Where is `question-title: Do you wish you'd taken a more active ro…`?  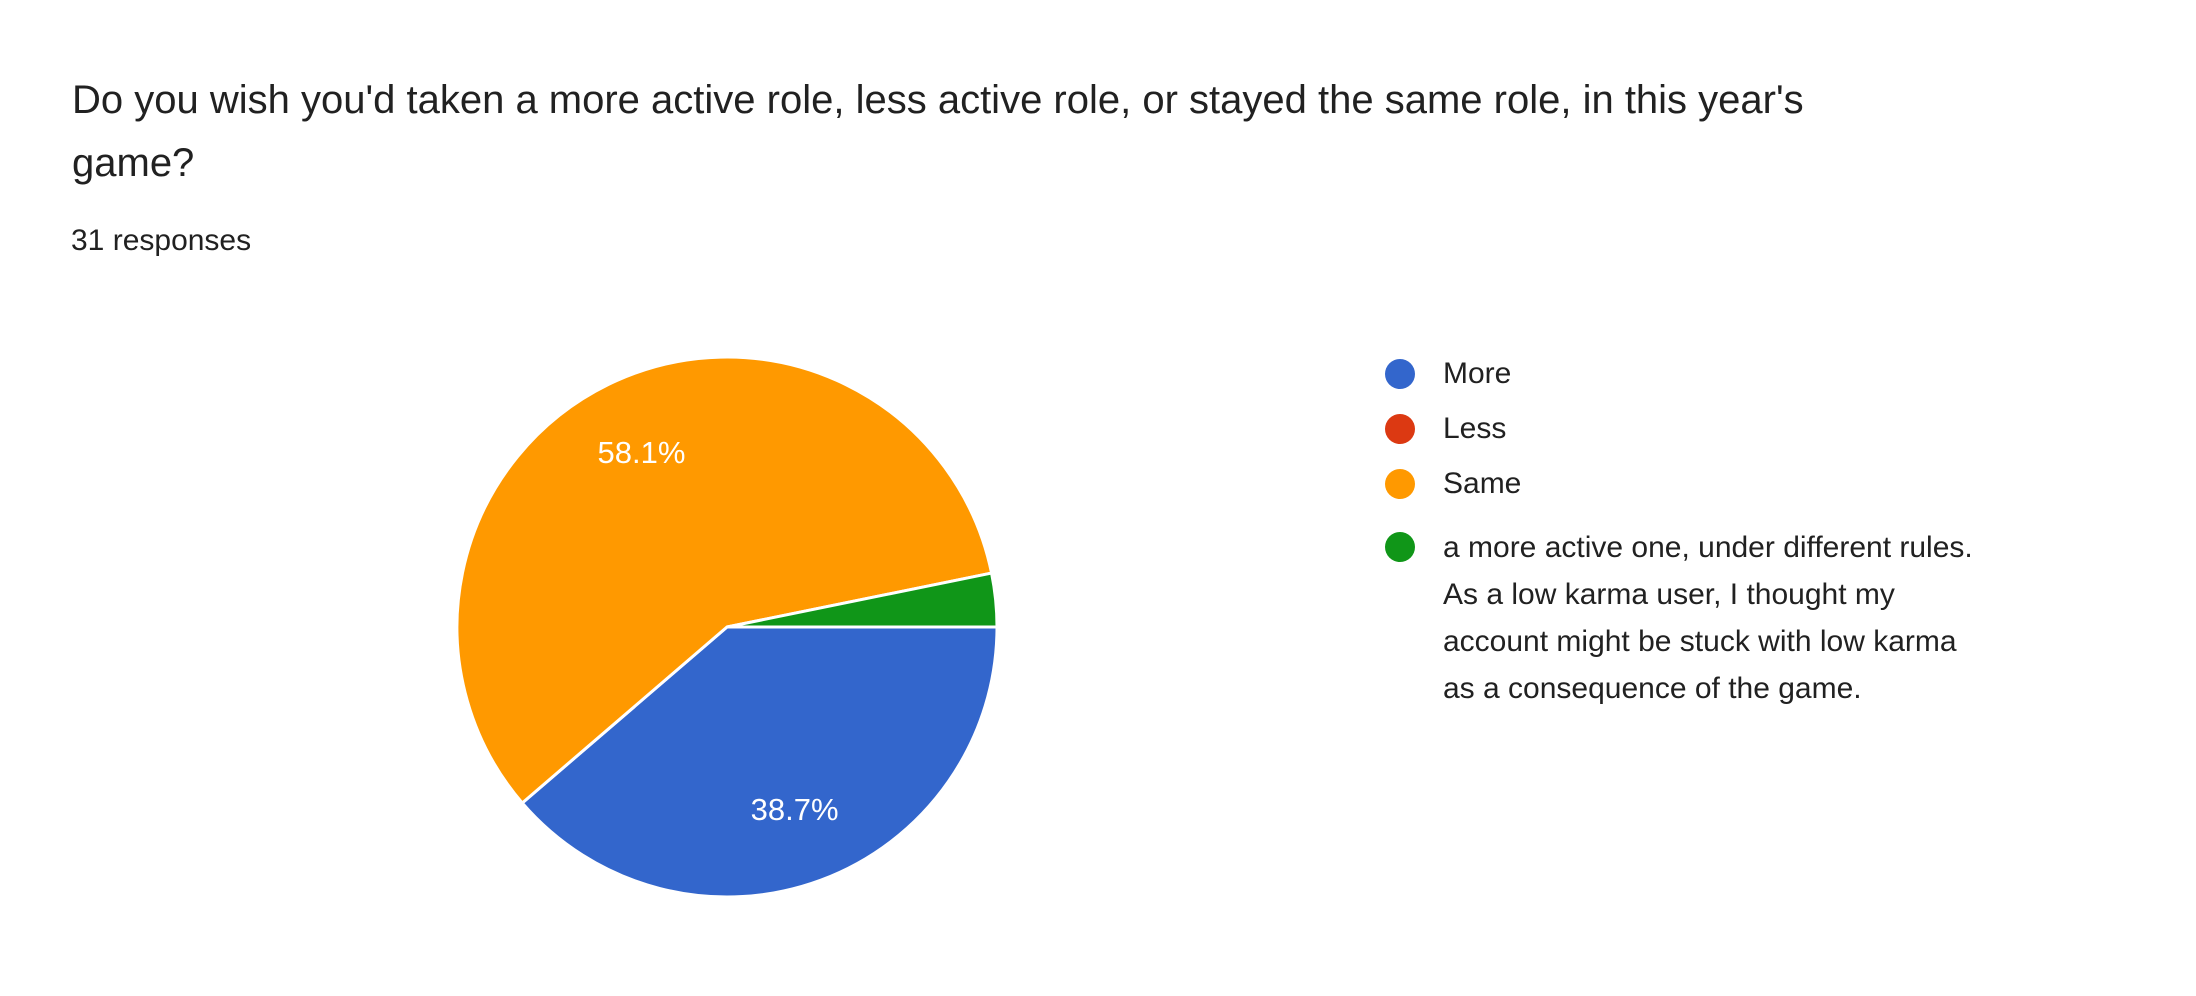 question-title: Do you wish you'd taken a more active ro… is located at coordinates (938, 132).